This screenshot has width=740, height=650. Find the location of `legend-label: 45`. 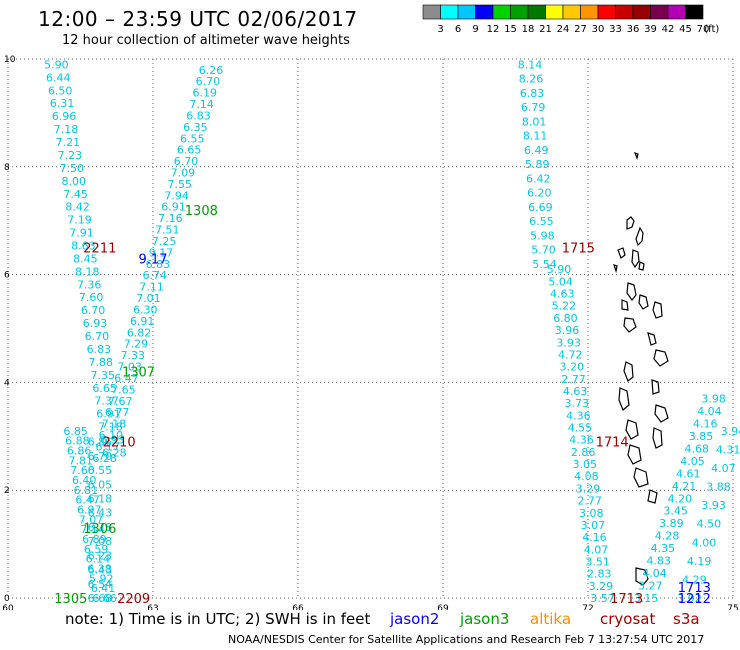

legend-label: 45 is located at coordinates (685, 29).